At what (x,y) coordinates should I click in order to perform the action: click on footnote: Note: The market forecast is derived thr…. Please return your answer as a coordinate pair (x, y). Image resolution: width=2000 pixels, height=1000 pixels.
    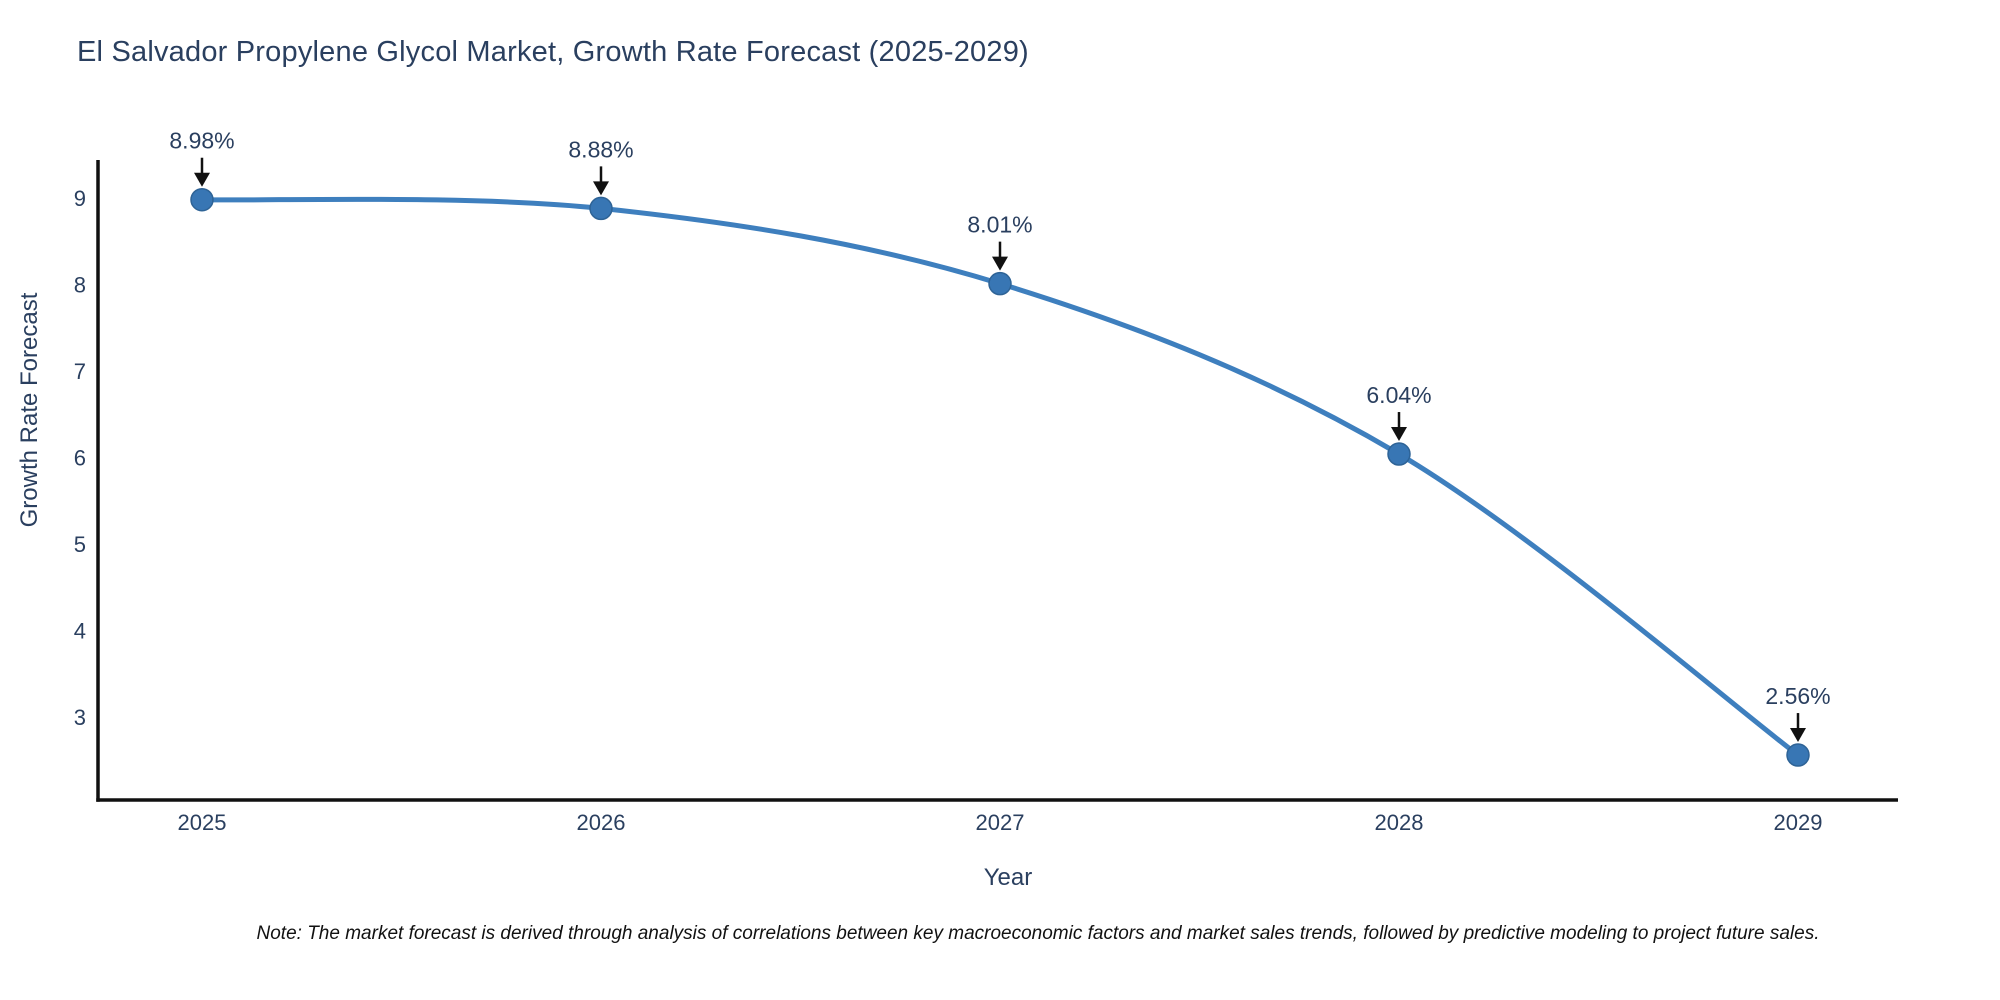
    Looking at the image, I should click on (1038, 933).